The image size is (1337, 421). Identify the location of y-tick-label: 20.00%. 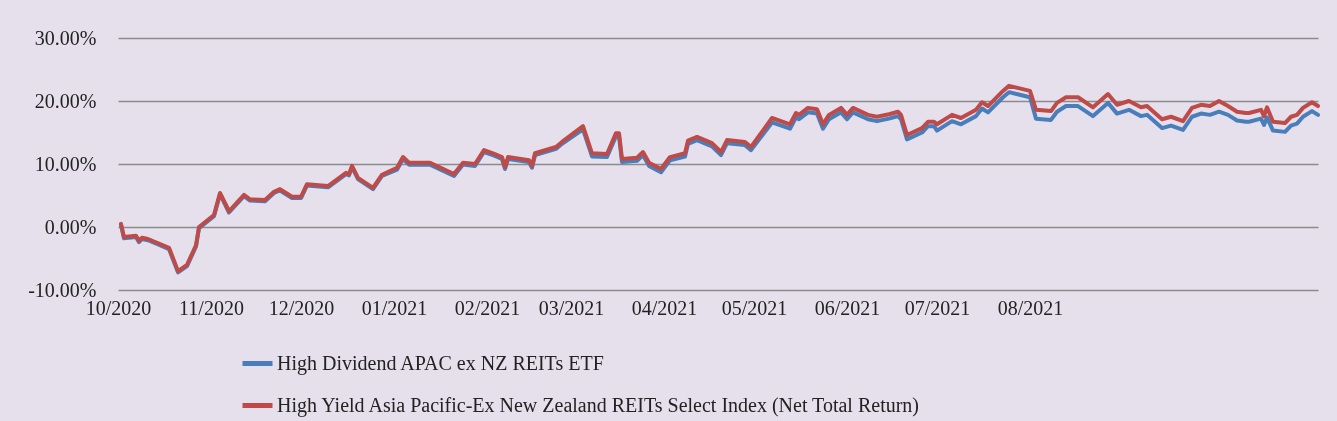
(65, 100).